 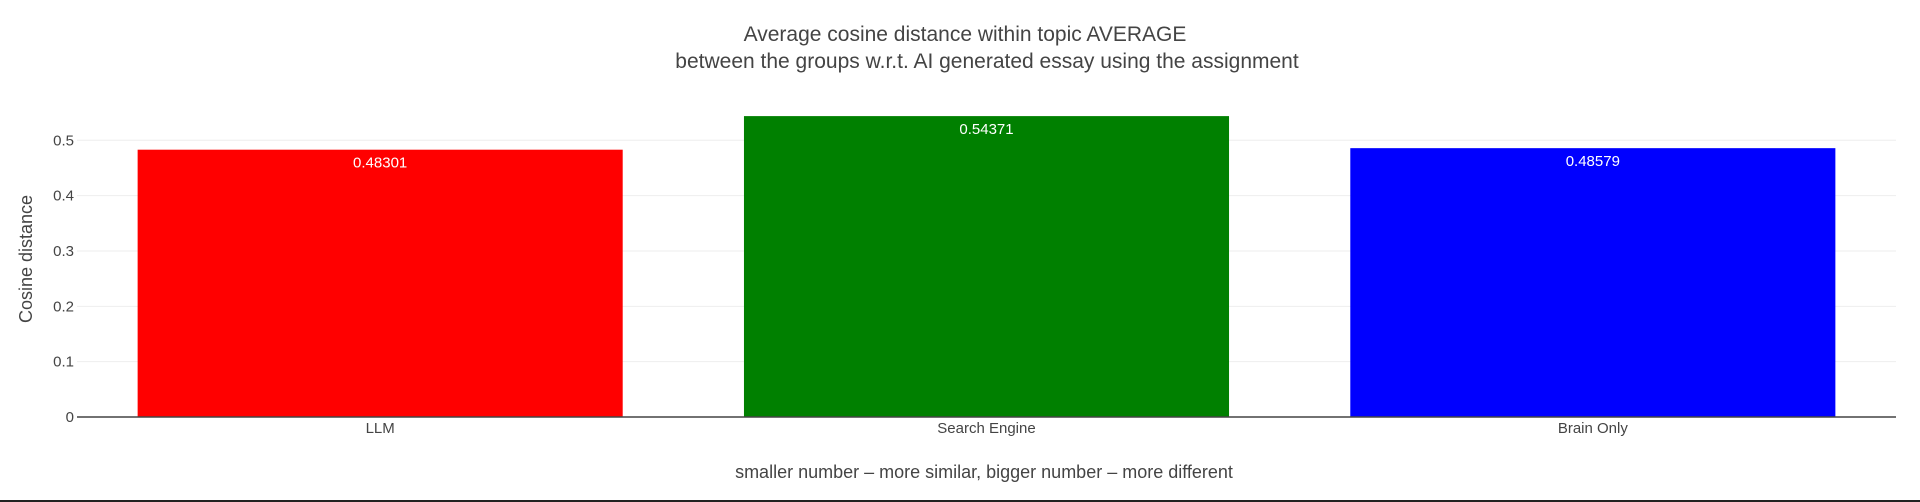 I want to click on y-tick-label: 0.5, so click(x=63, y=140).